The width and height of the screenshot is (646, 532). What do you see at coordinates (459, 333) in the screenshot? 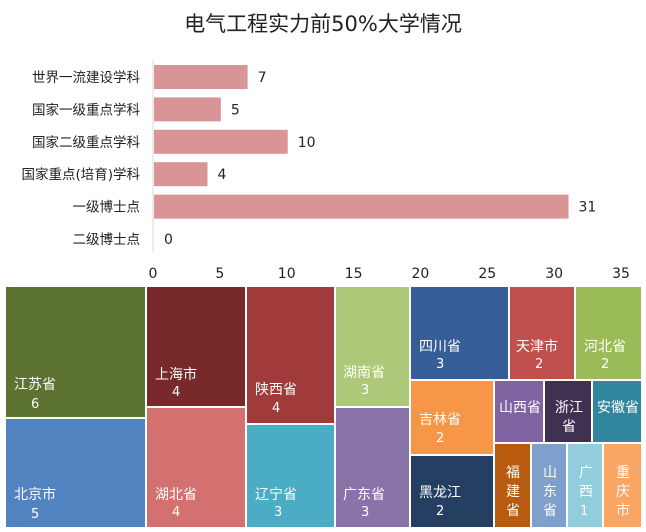
I see `treemap-tile: 四川省 3` at bounding box center [459, 333].